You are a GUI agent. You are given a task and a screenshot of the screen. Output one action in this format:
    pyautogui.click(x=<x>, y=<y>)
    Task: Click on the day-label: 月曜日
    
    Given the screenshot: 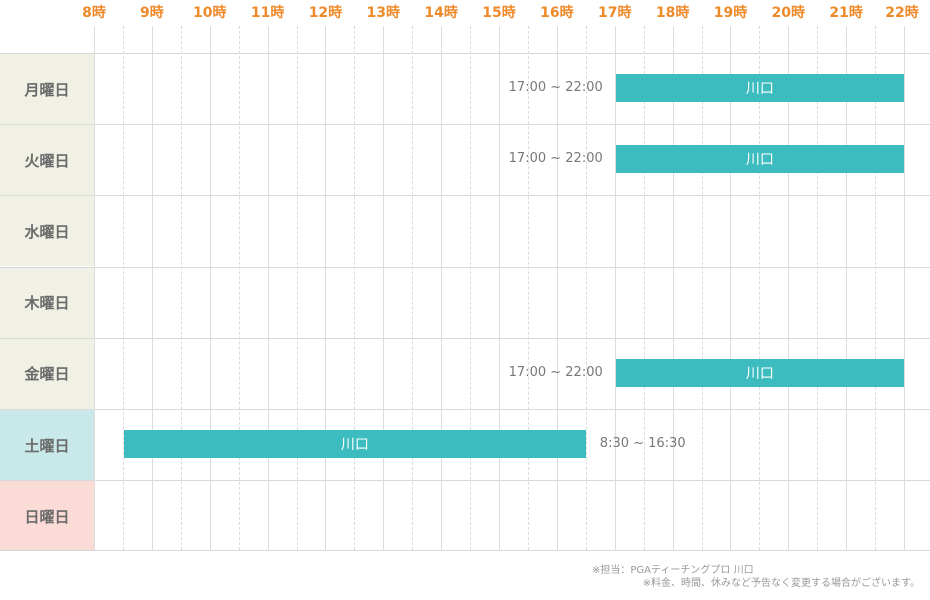 What is the action you would take?
    pyautogui.click(x=47, y=89)
    